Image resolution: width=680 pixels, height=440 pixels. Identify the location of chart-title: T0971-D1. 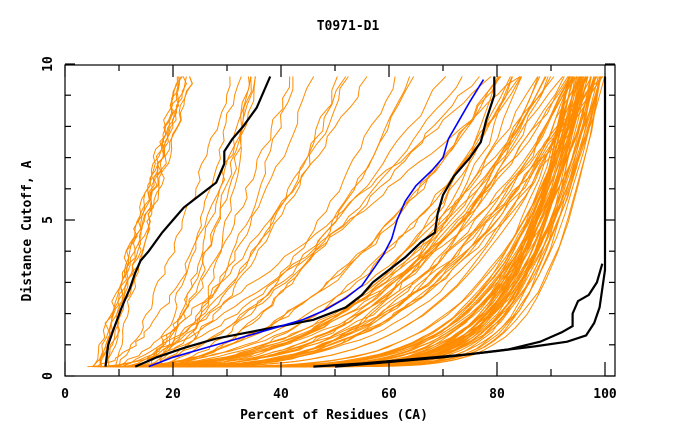
(348, 26).